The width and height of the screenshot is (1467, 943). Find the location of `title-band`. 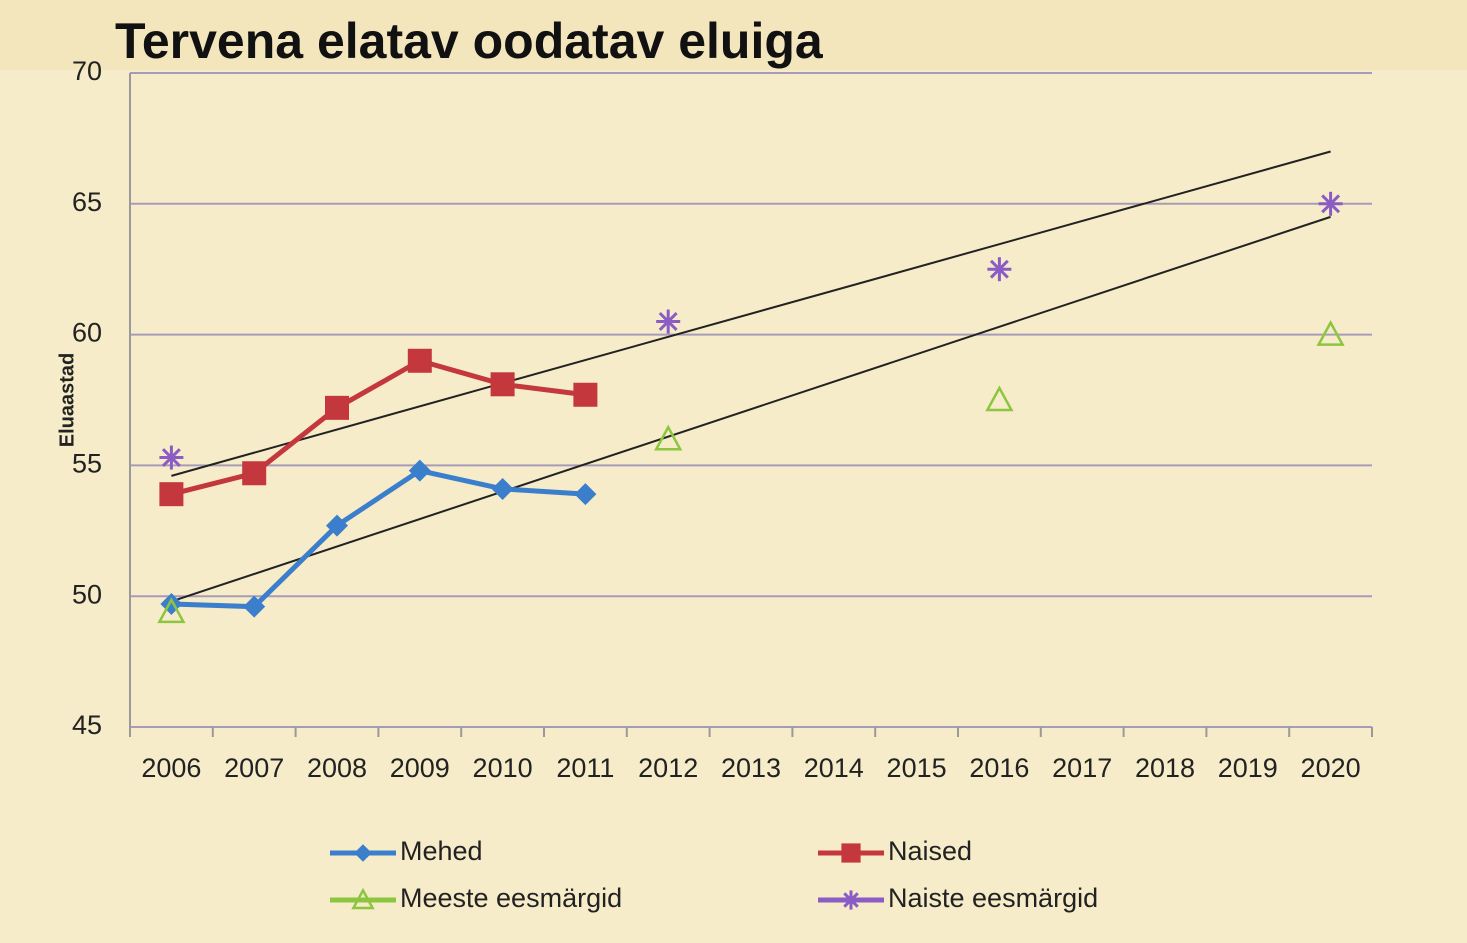

title-band is located at coordinates (733, 35).